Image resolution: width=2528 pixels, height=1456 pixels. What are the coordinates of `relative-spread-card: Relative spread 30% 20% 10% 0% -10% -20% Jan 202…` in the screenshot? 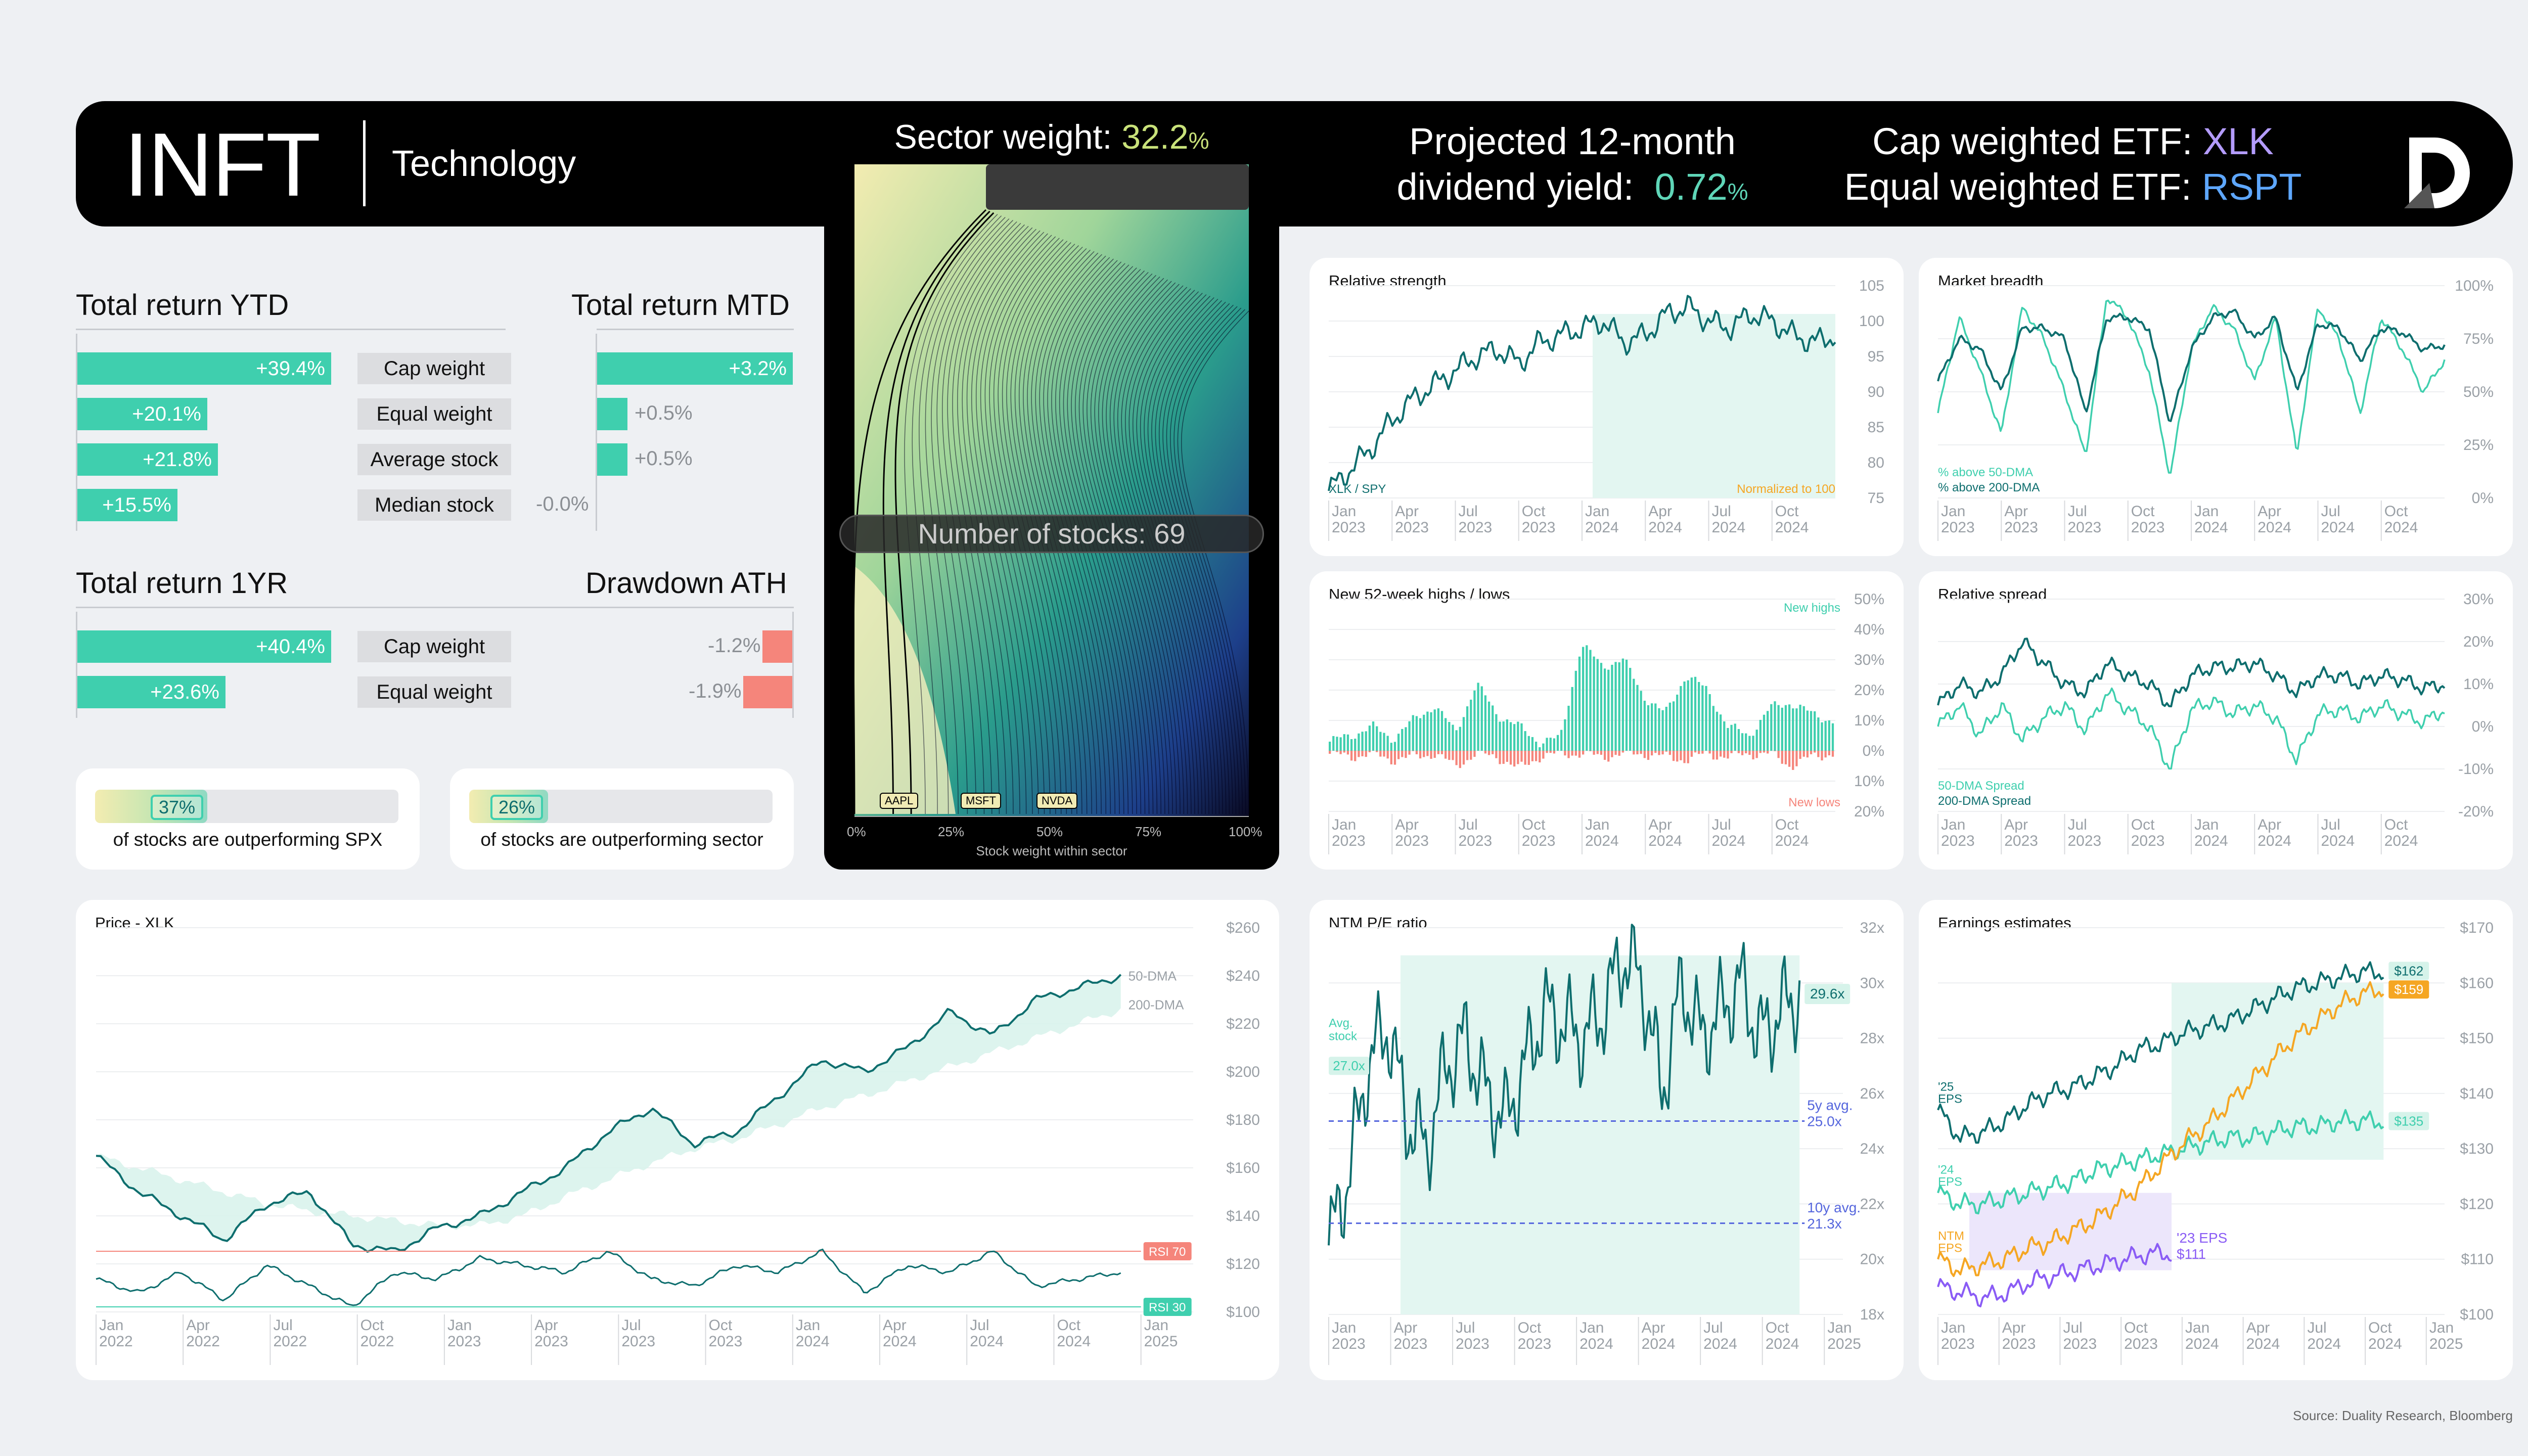 It's located at (2216, 720).